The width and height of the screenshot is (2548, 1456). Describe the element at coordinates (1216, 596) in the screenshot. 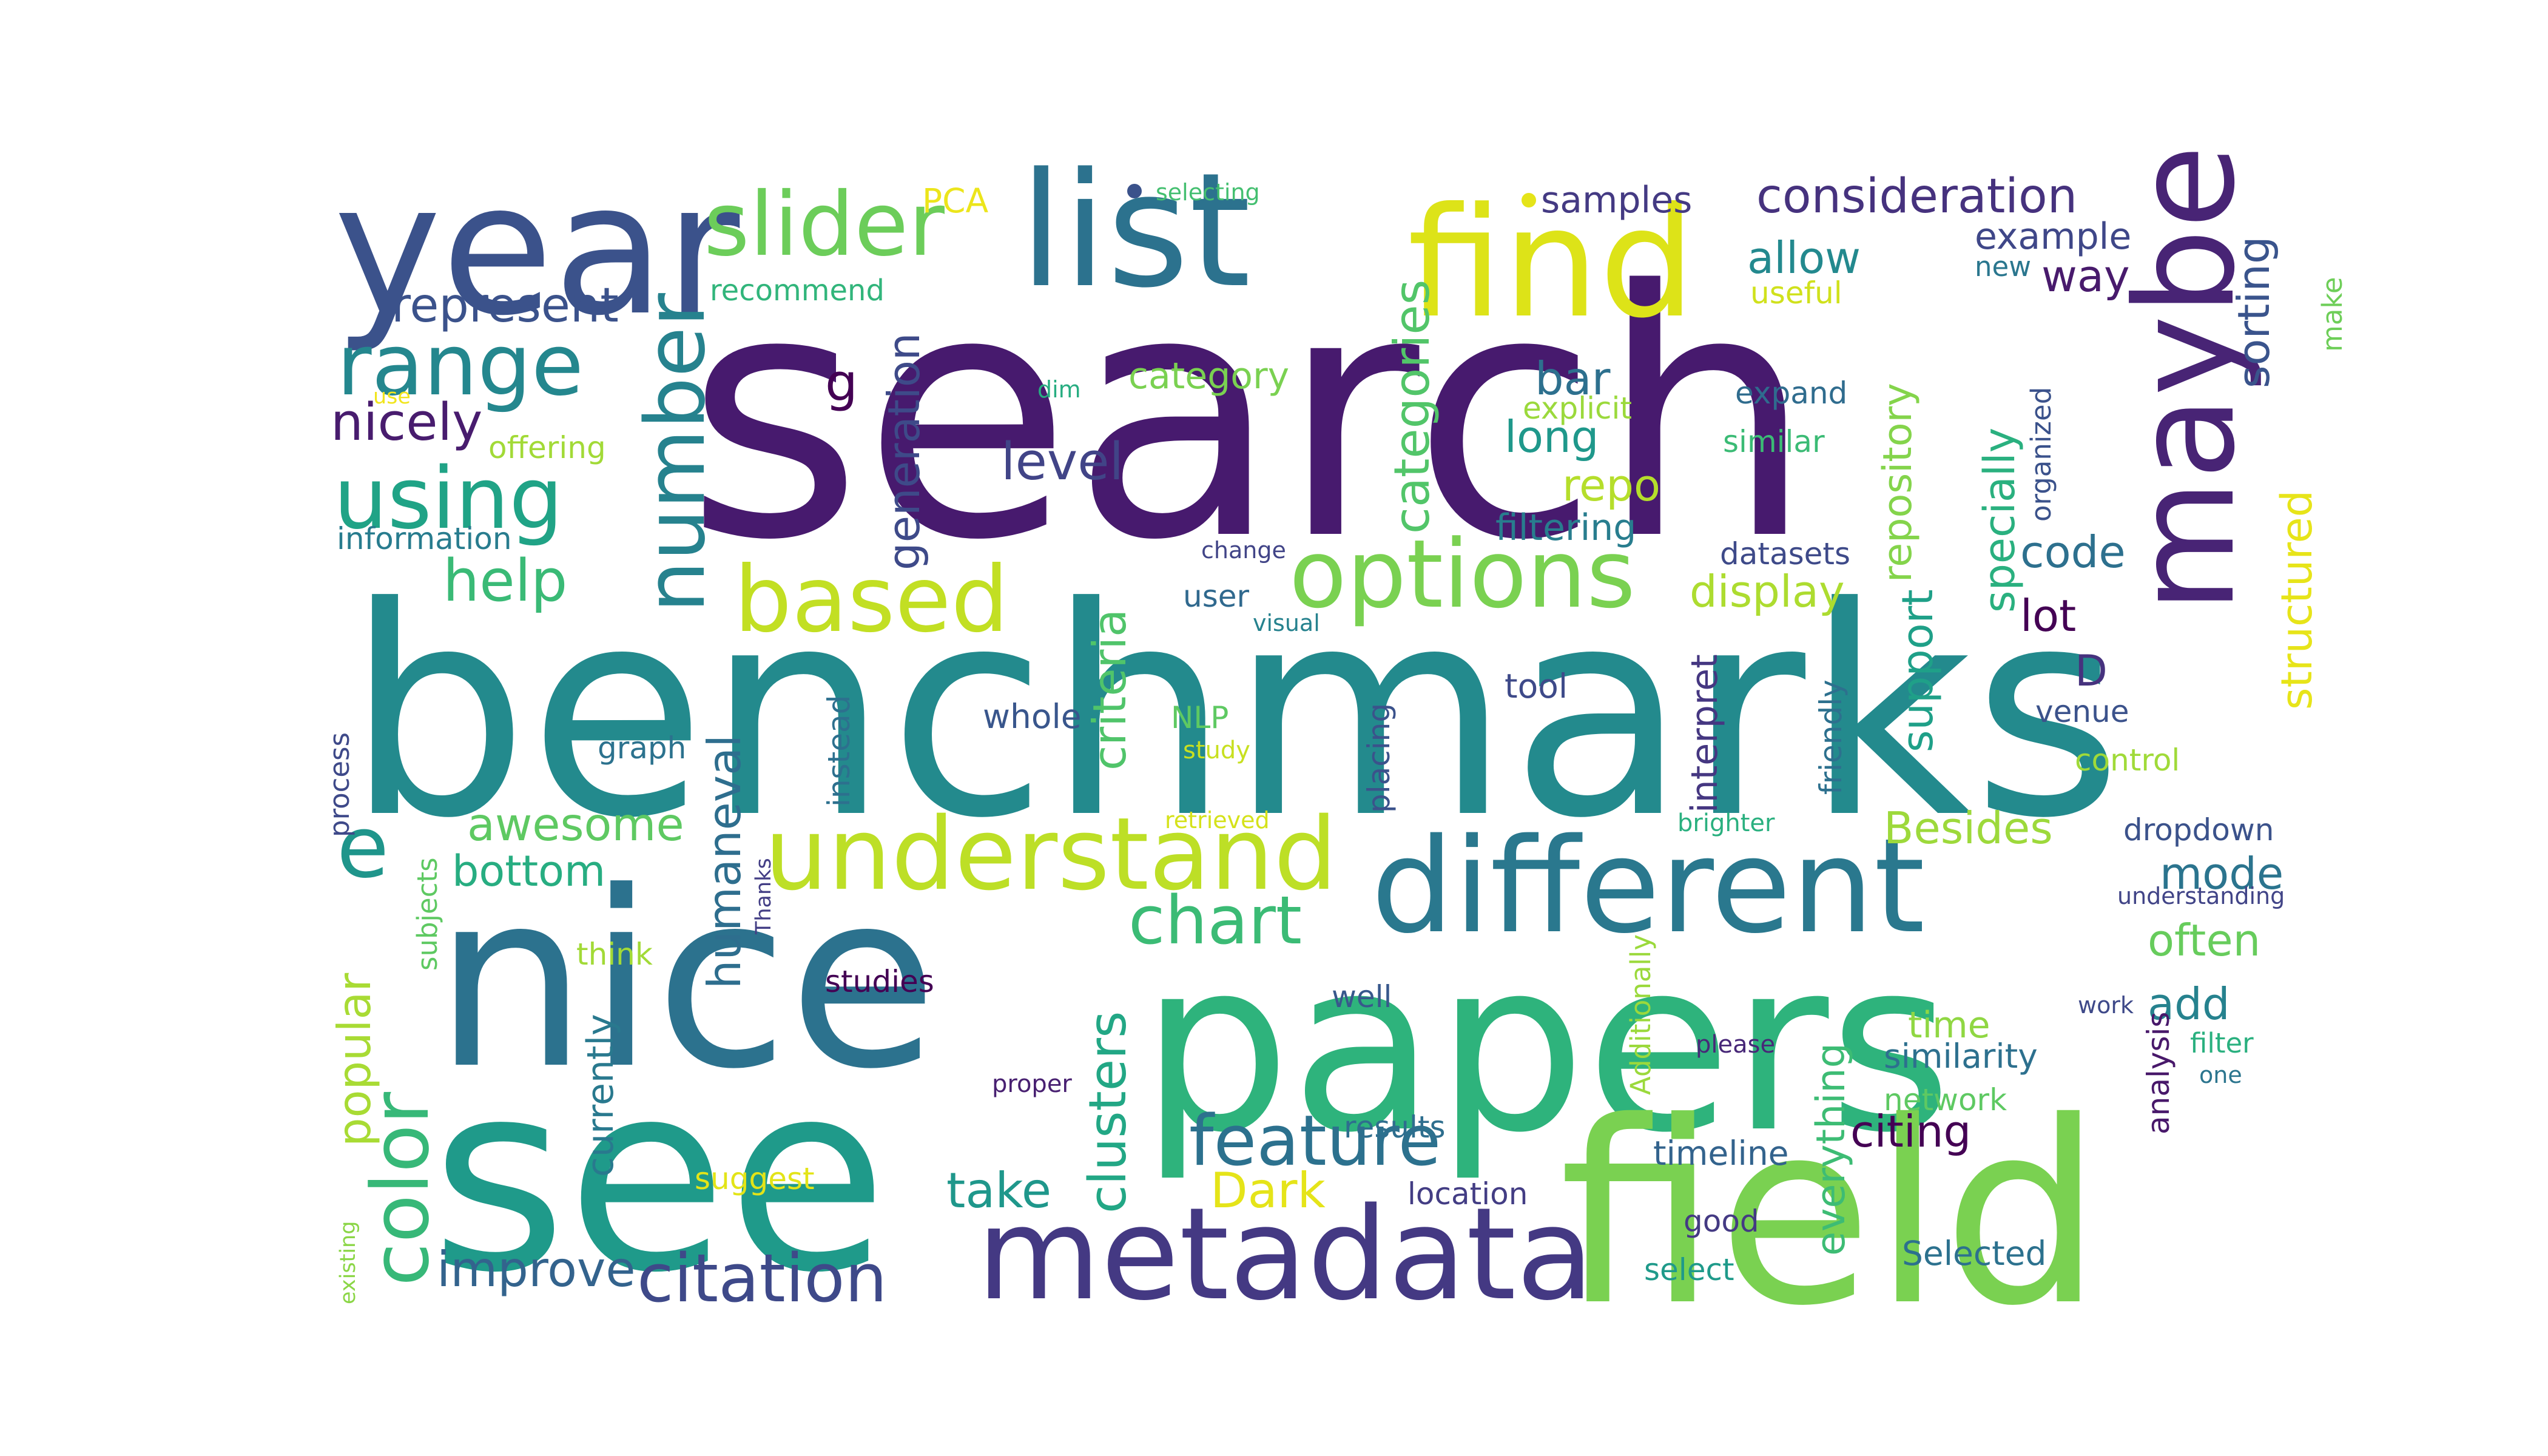

I see `cloud-word-user: user` at that location.